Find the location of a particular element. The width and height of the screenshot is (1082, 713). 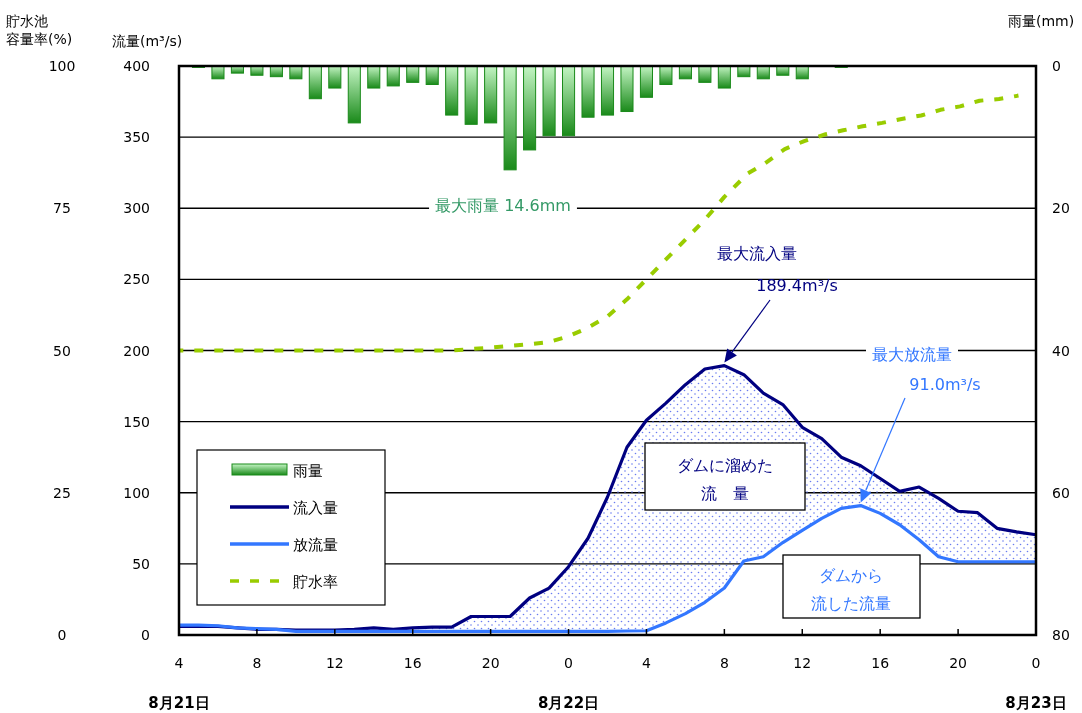

y-axis-title: 流量(m³/s) is located at coordinates (147, 41).